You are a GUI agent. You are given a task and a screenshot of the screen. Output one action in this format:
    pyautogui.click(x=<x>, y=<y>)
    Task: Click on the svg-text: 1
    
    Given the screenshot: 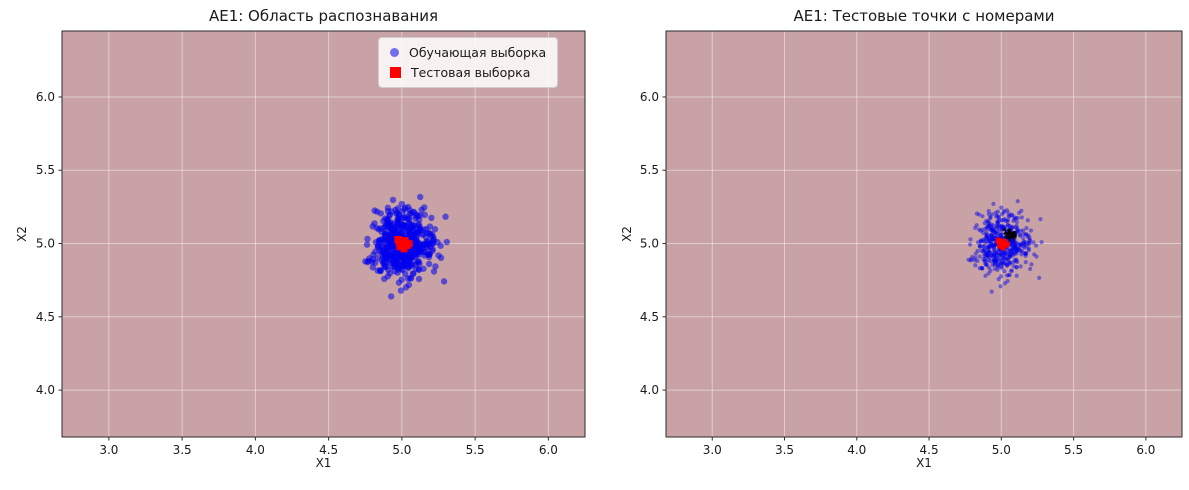 What is the action you would take?
    pyautogui.click(x=1014, y=235)
    